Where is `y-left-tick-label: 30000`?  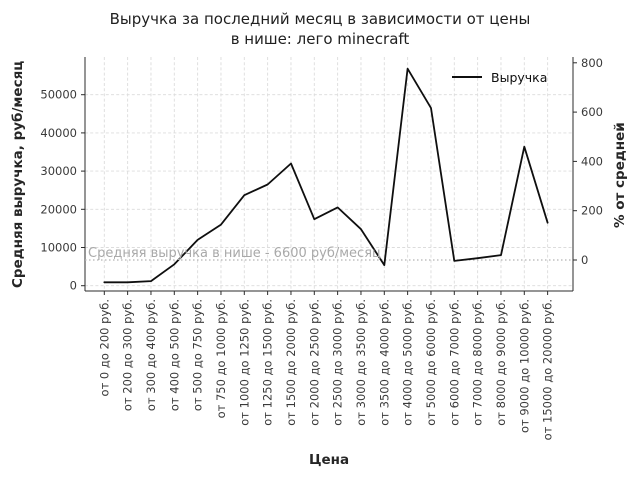
y-left-tick-label: 30000 is located at coordinates (58, 171).